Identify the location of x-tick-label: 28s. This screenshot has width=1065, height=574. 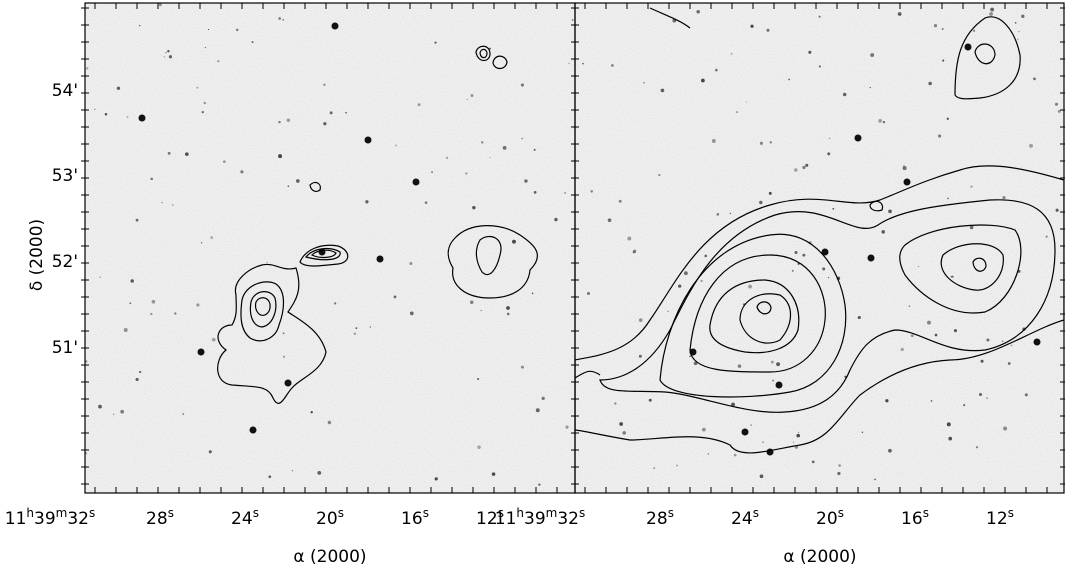
(160, 517).